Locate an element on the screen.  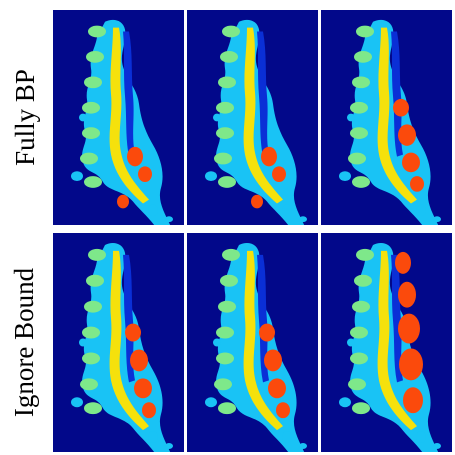
row-label-fully-bp: Fully BP is located at coordinates (25, 117).